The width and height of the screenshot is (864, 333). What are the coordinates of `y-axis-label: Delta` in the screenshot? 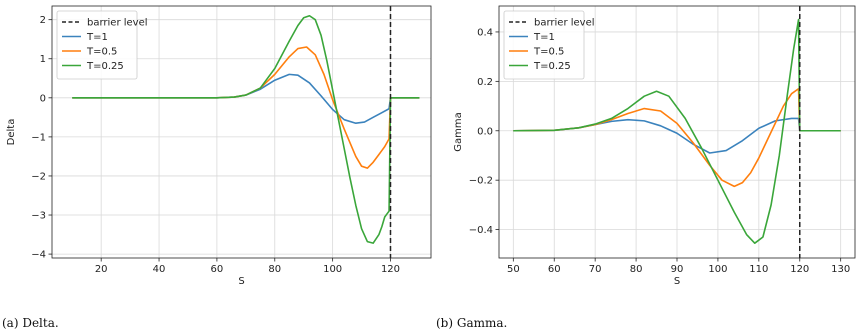 It's located at (11, 132).